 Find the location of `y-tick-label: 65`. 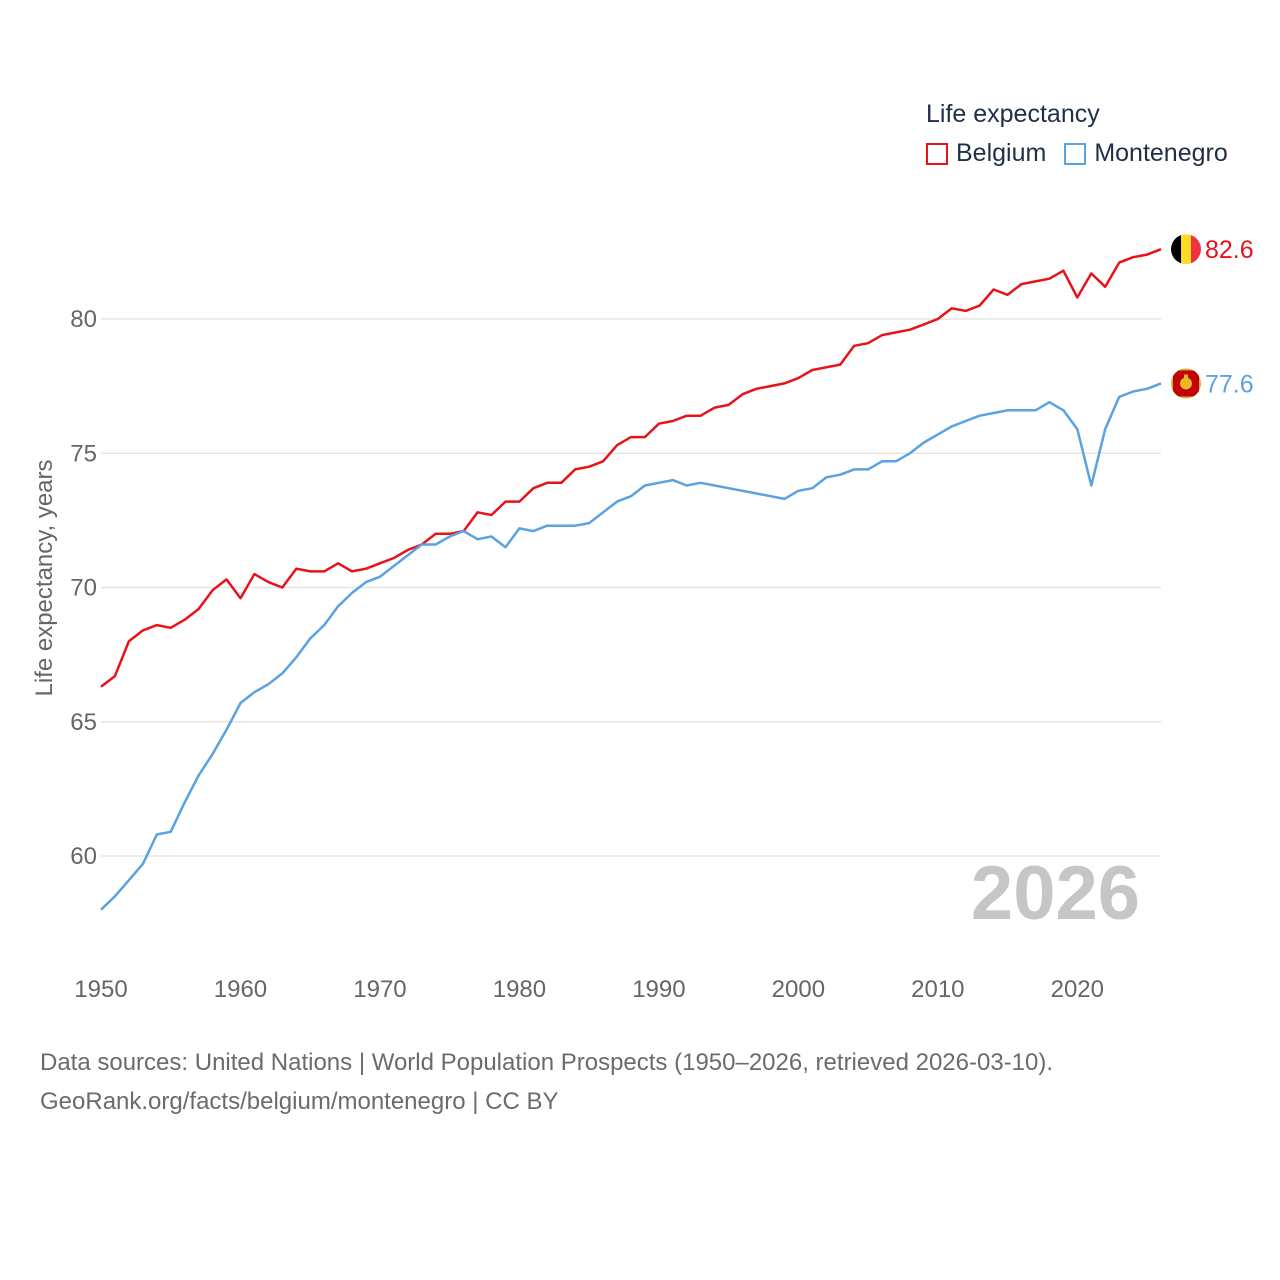

y-tick-label: 65 is located at coordinates (83, 722).